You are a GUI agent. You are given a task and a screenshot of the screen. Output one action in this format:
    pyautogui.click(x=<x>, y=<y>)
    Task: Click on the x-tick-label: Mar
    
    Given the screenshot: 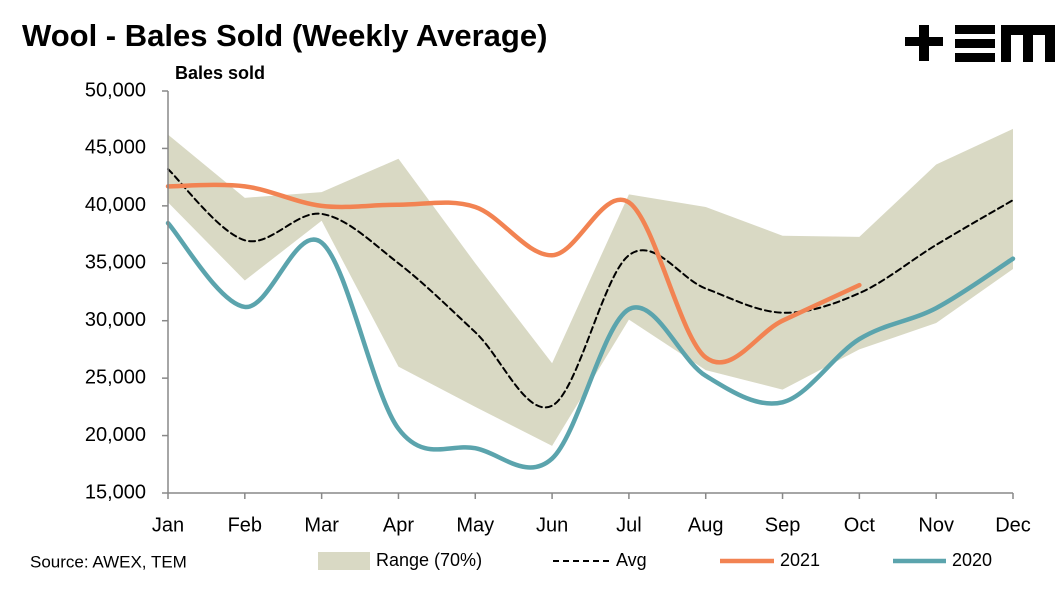 What is the action you would take?
    pyautogui.click(x=321, y=525)
    